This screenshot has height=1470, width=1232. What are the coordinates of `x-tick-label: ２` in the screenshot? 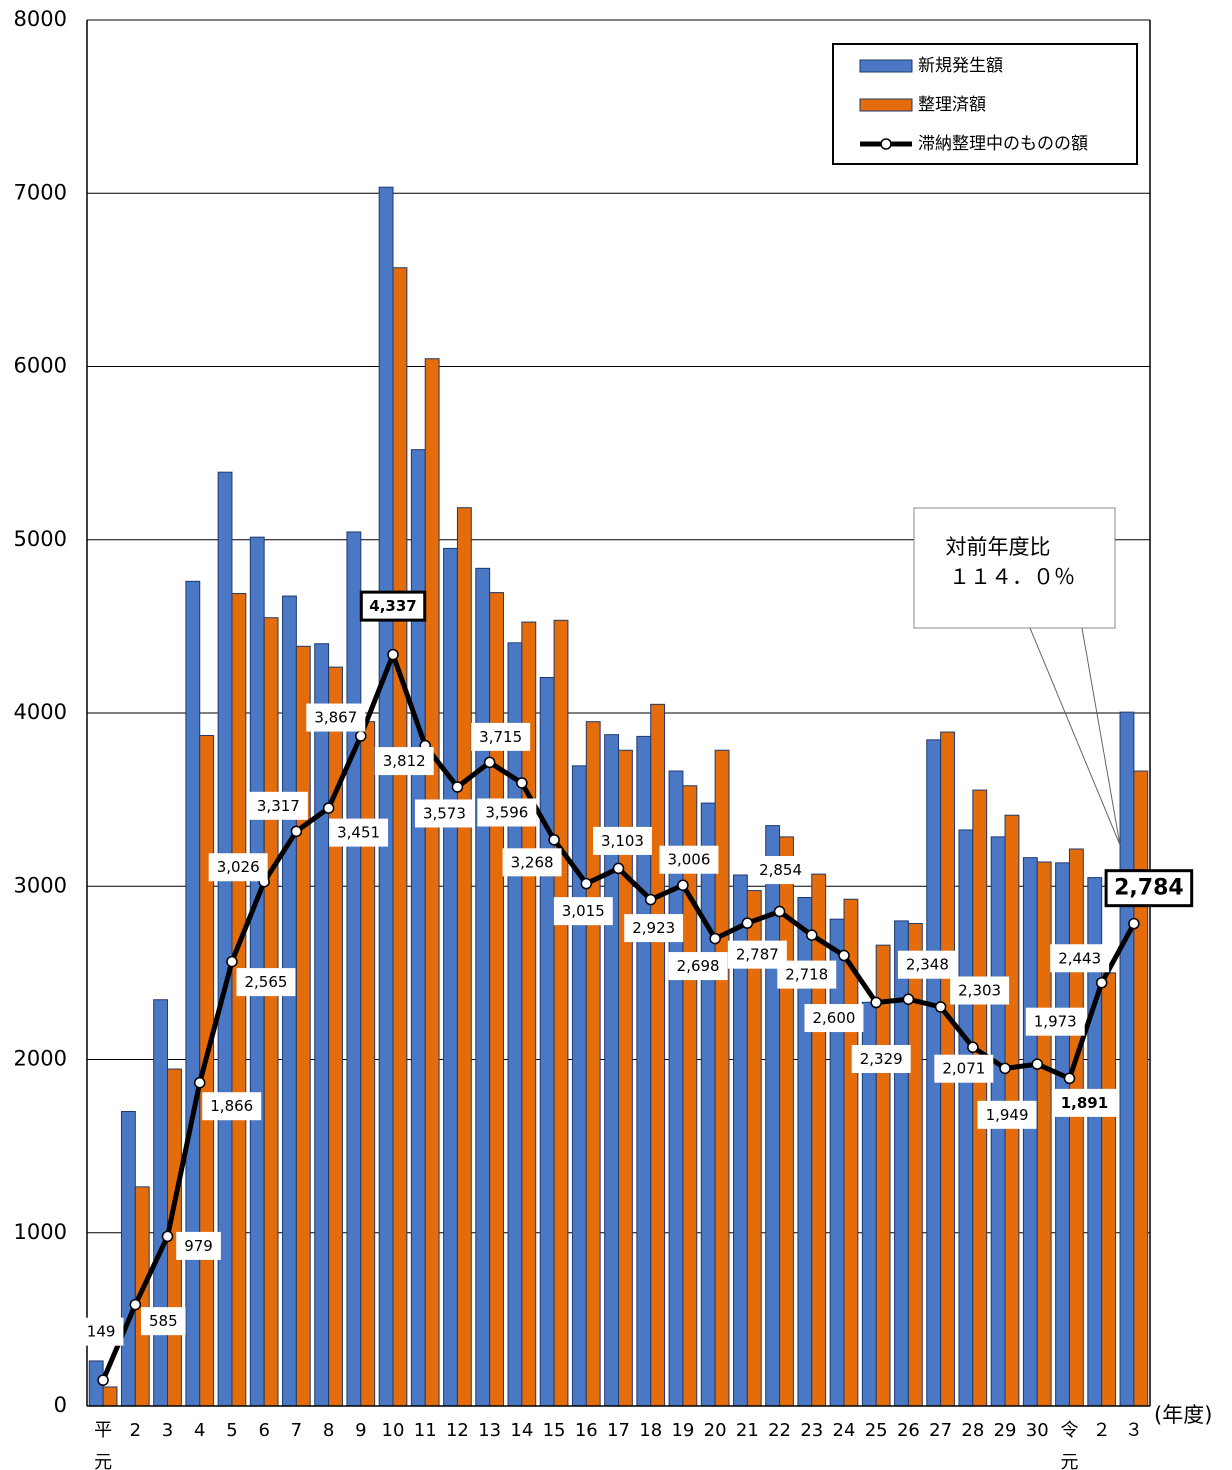 It's located at (1102, 1430).